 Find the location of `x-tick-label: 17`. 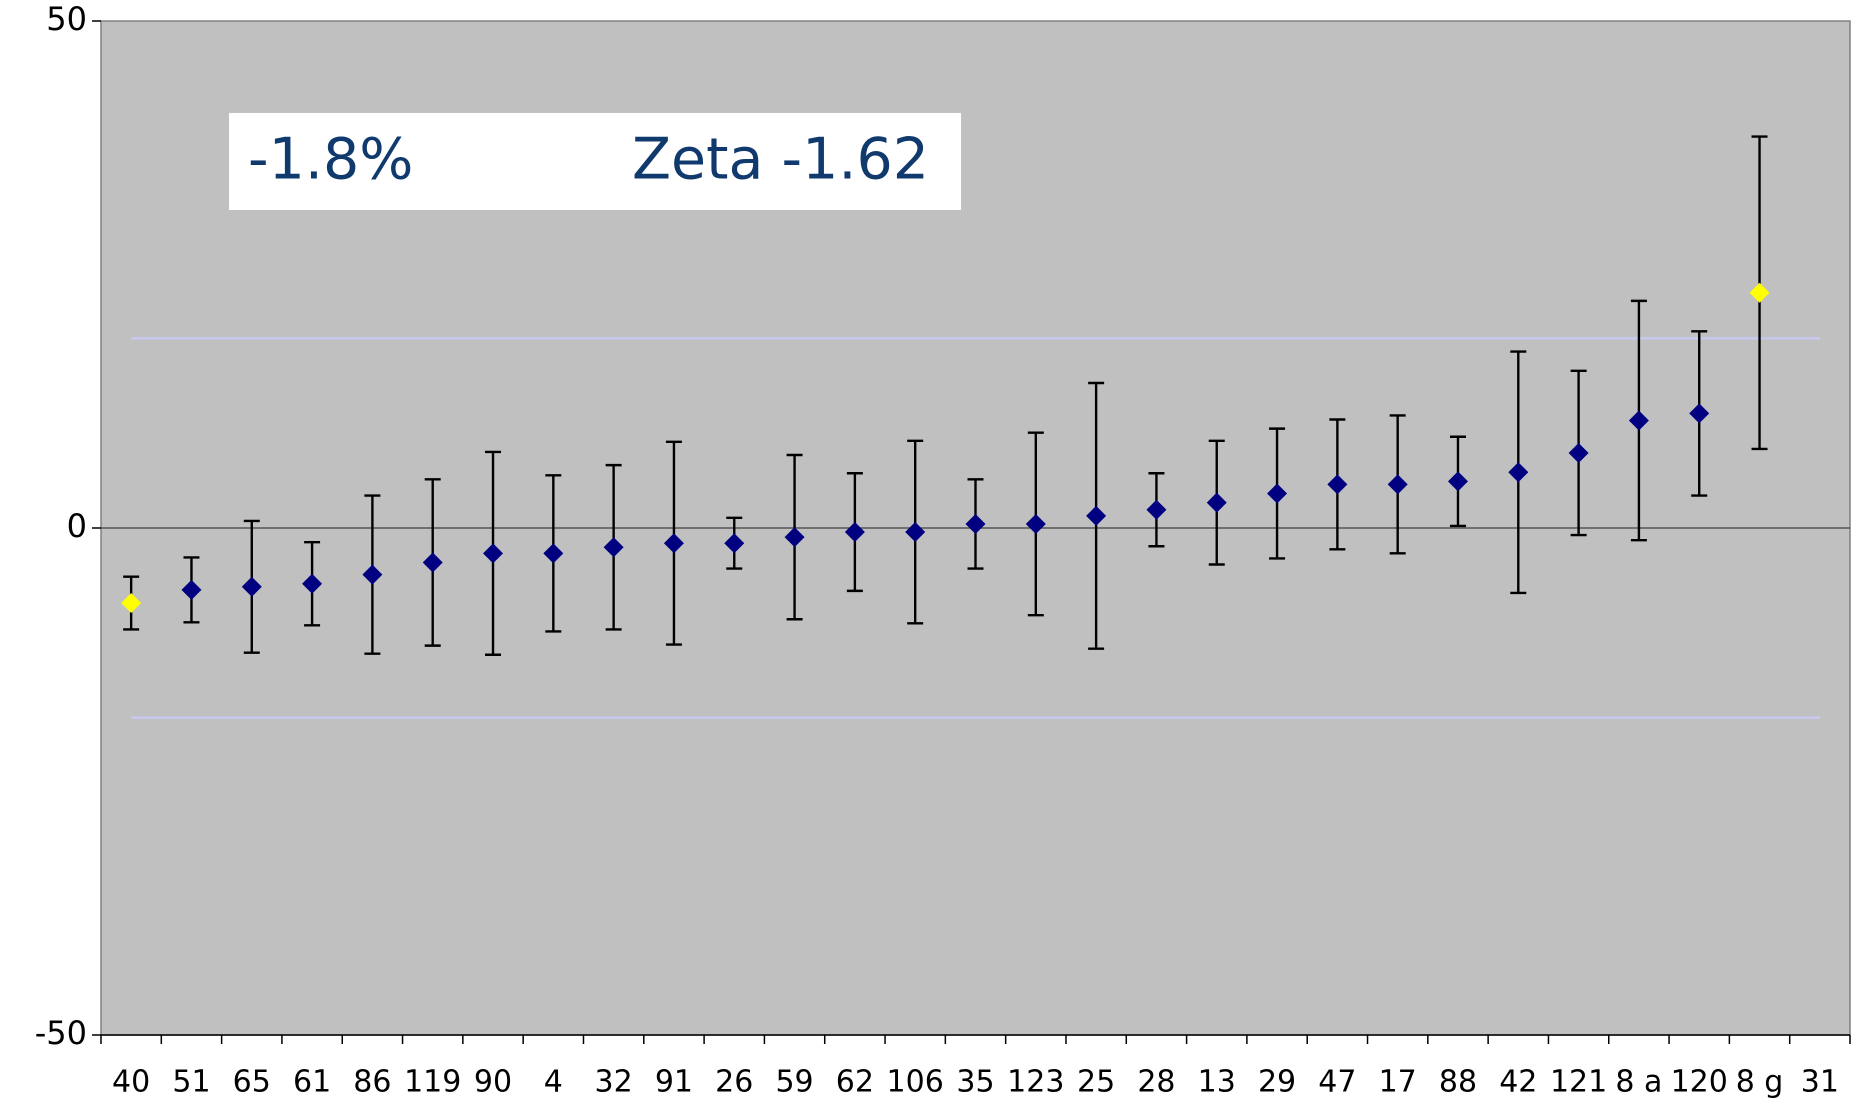

x-tick-label: 17 is located at coordinates (1398, 1082).